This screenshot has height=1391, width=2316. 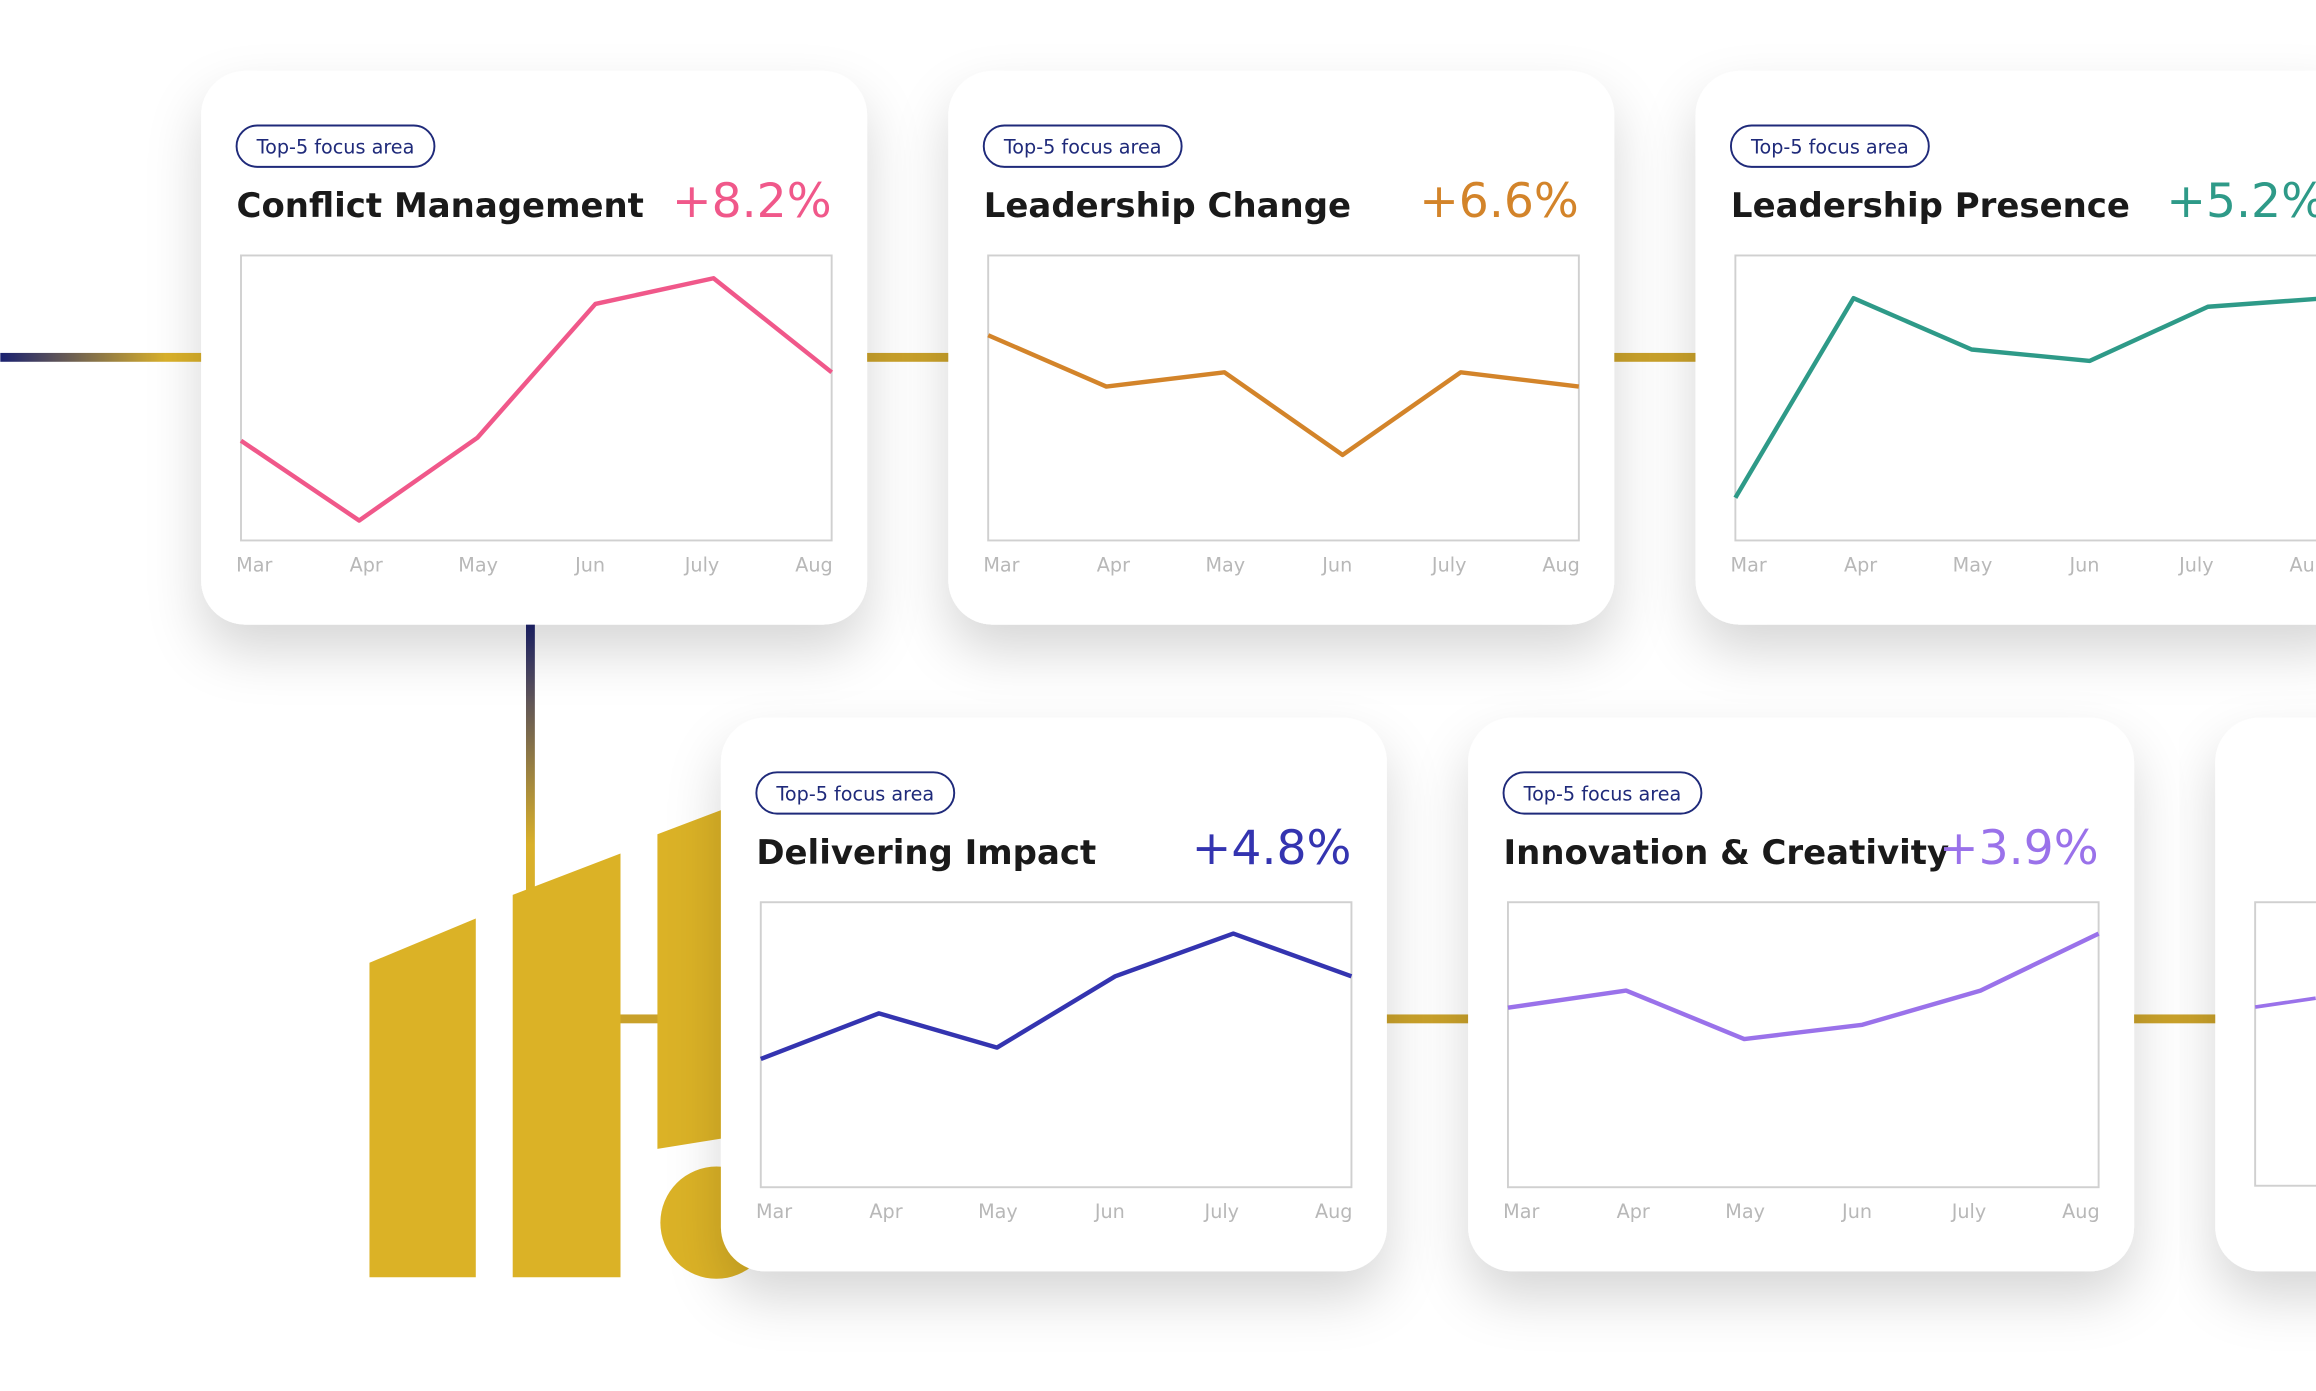 What do you see at coordinates (2241, 201) in the screenshot?
I see `change: +5.2%` at bounding box center [2241, 201].